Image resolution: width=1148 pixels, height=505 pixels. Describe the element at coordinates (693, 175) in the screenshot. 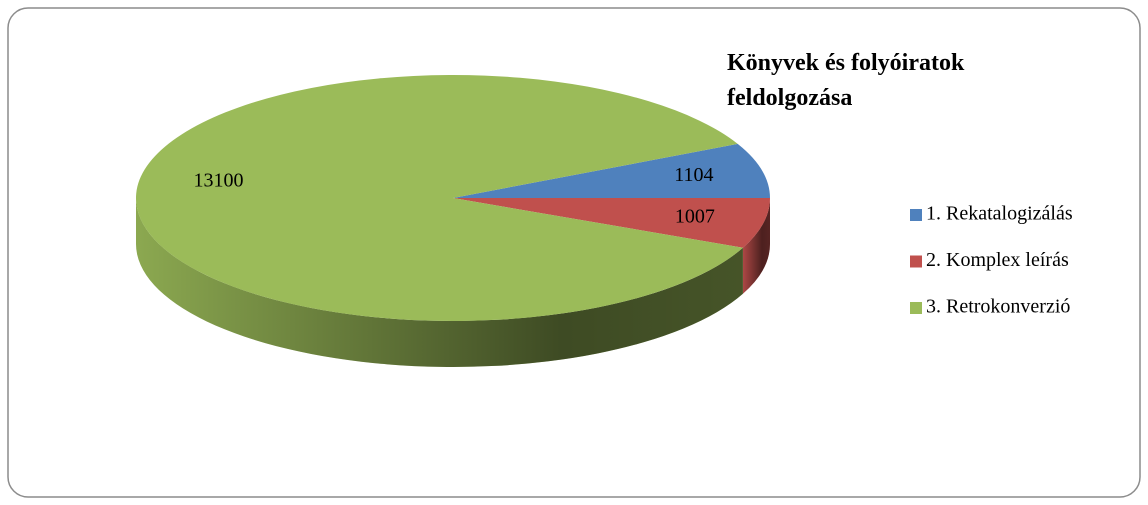

I see `data-label: 1104` at that location.